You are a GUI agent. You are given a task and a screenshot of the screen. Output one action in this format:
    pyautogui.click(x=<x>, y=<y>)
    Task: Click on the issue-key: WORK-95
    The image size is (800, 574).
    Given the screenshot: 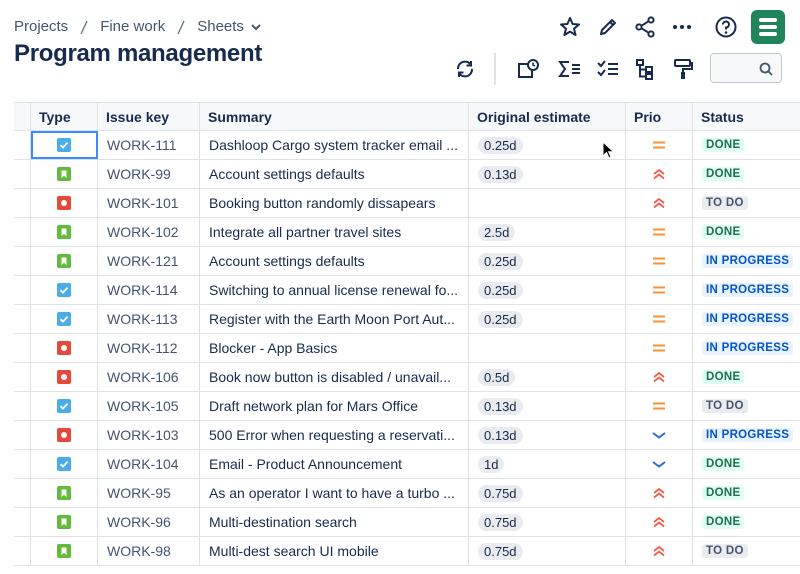 What is the action you would take?
    pyautogui.click(x=149, y=493)
    